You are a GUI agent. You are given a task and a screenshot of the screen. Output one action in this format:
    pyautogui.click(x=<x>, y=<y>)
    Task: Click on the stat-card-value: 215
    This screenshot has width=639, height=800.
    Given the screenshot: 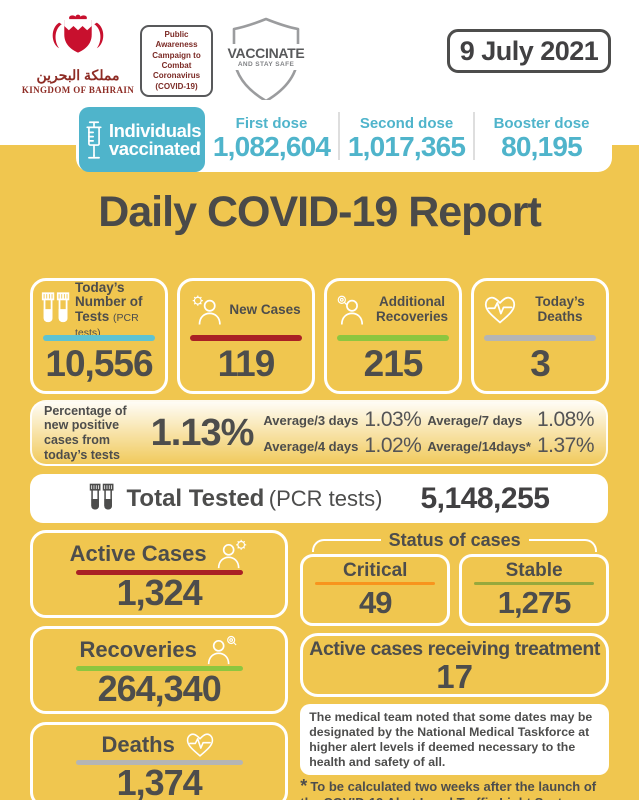 What is the action you would take?
    pyautogui.click(x=393, y=363)
    